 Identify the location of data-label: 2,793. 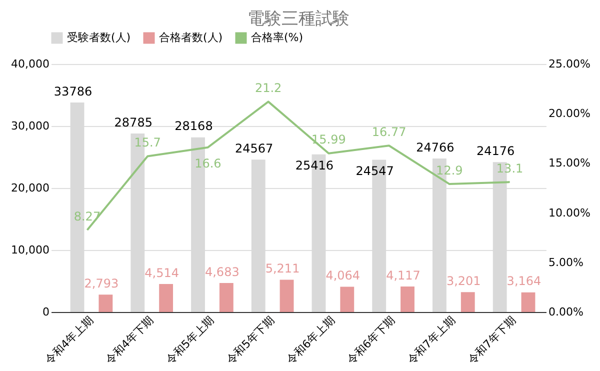
(101, 283).